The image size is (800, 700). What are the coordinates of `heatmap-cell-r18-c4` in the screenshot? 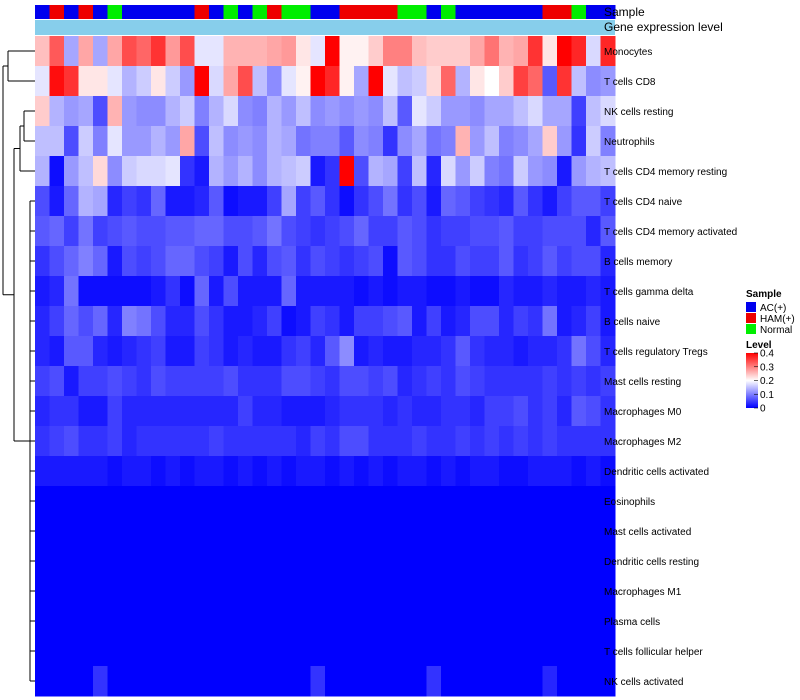 It's located at (86, 561).